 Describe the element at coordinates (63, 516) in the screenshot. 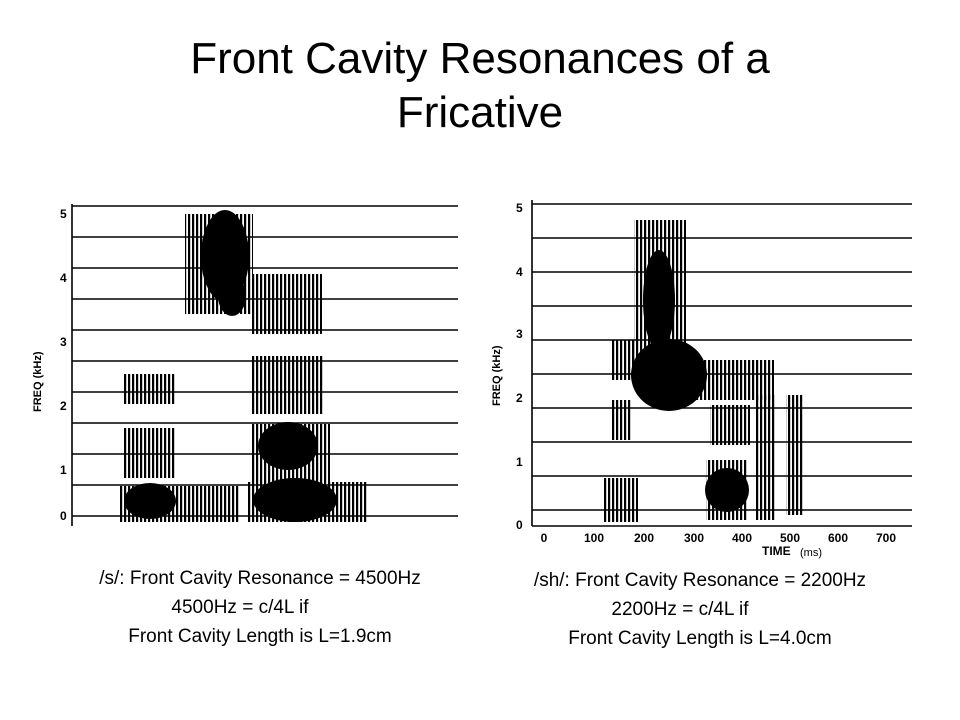

I see `s-ytick-0: 0` at that location.